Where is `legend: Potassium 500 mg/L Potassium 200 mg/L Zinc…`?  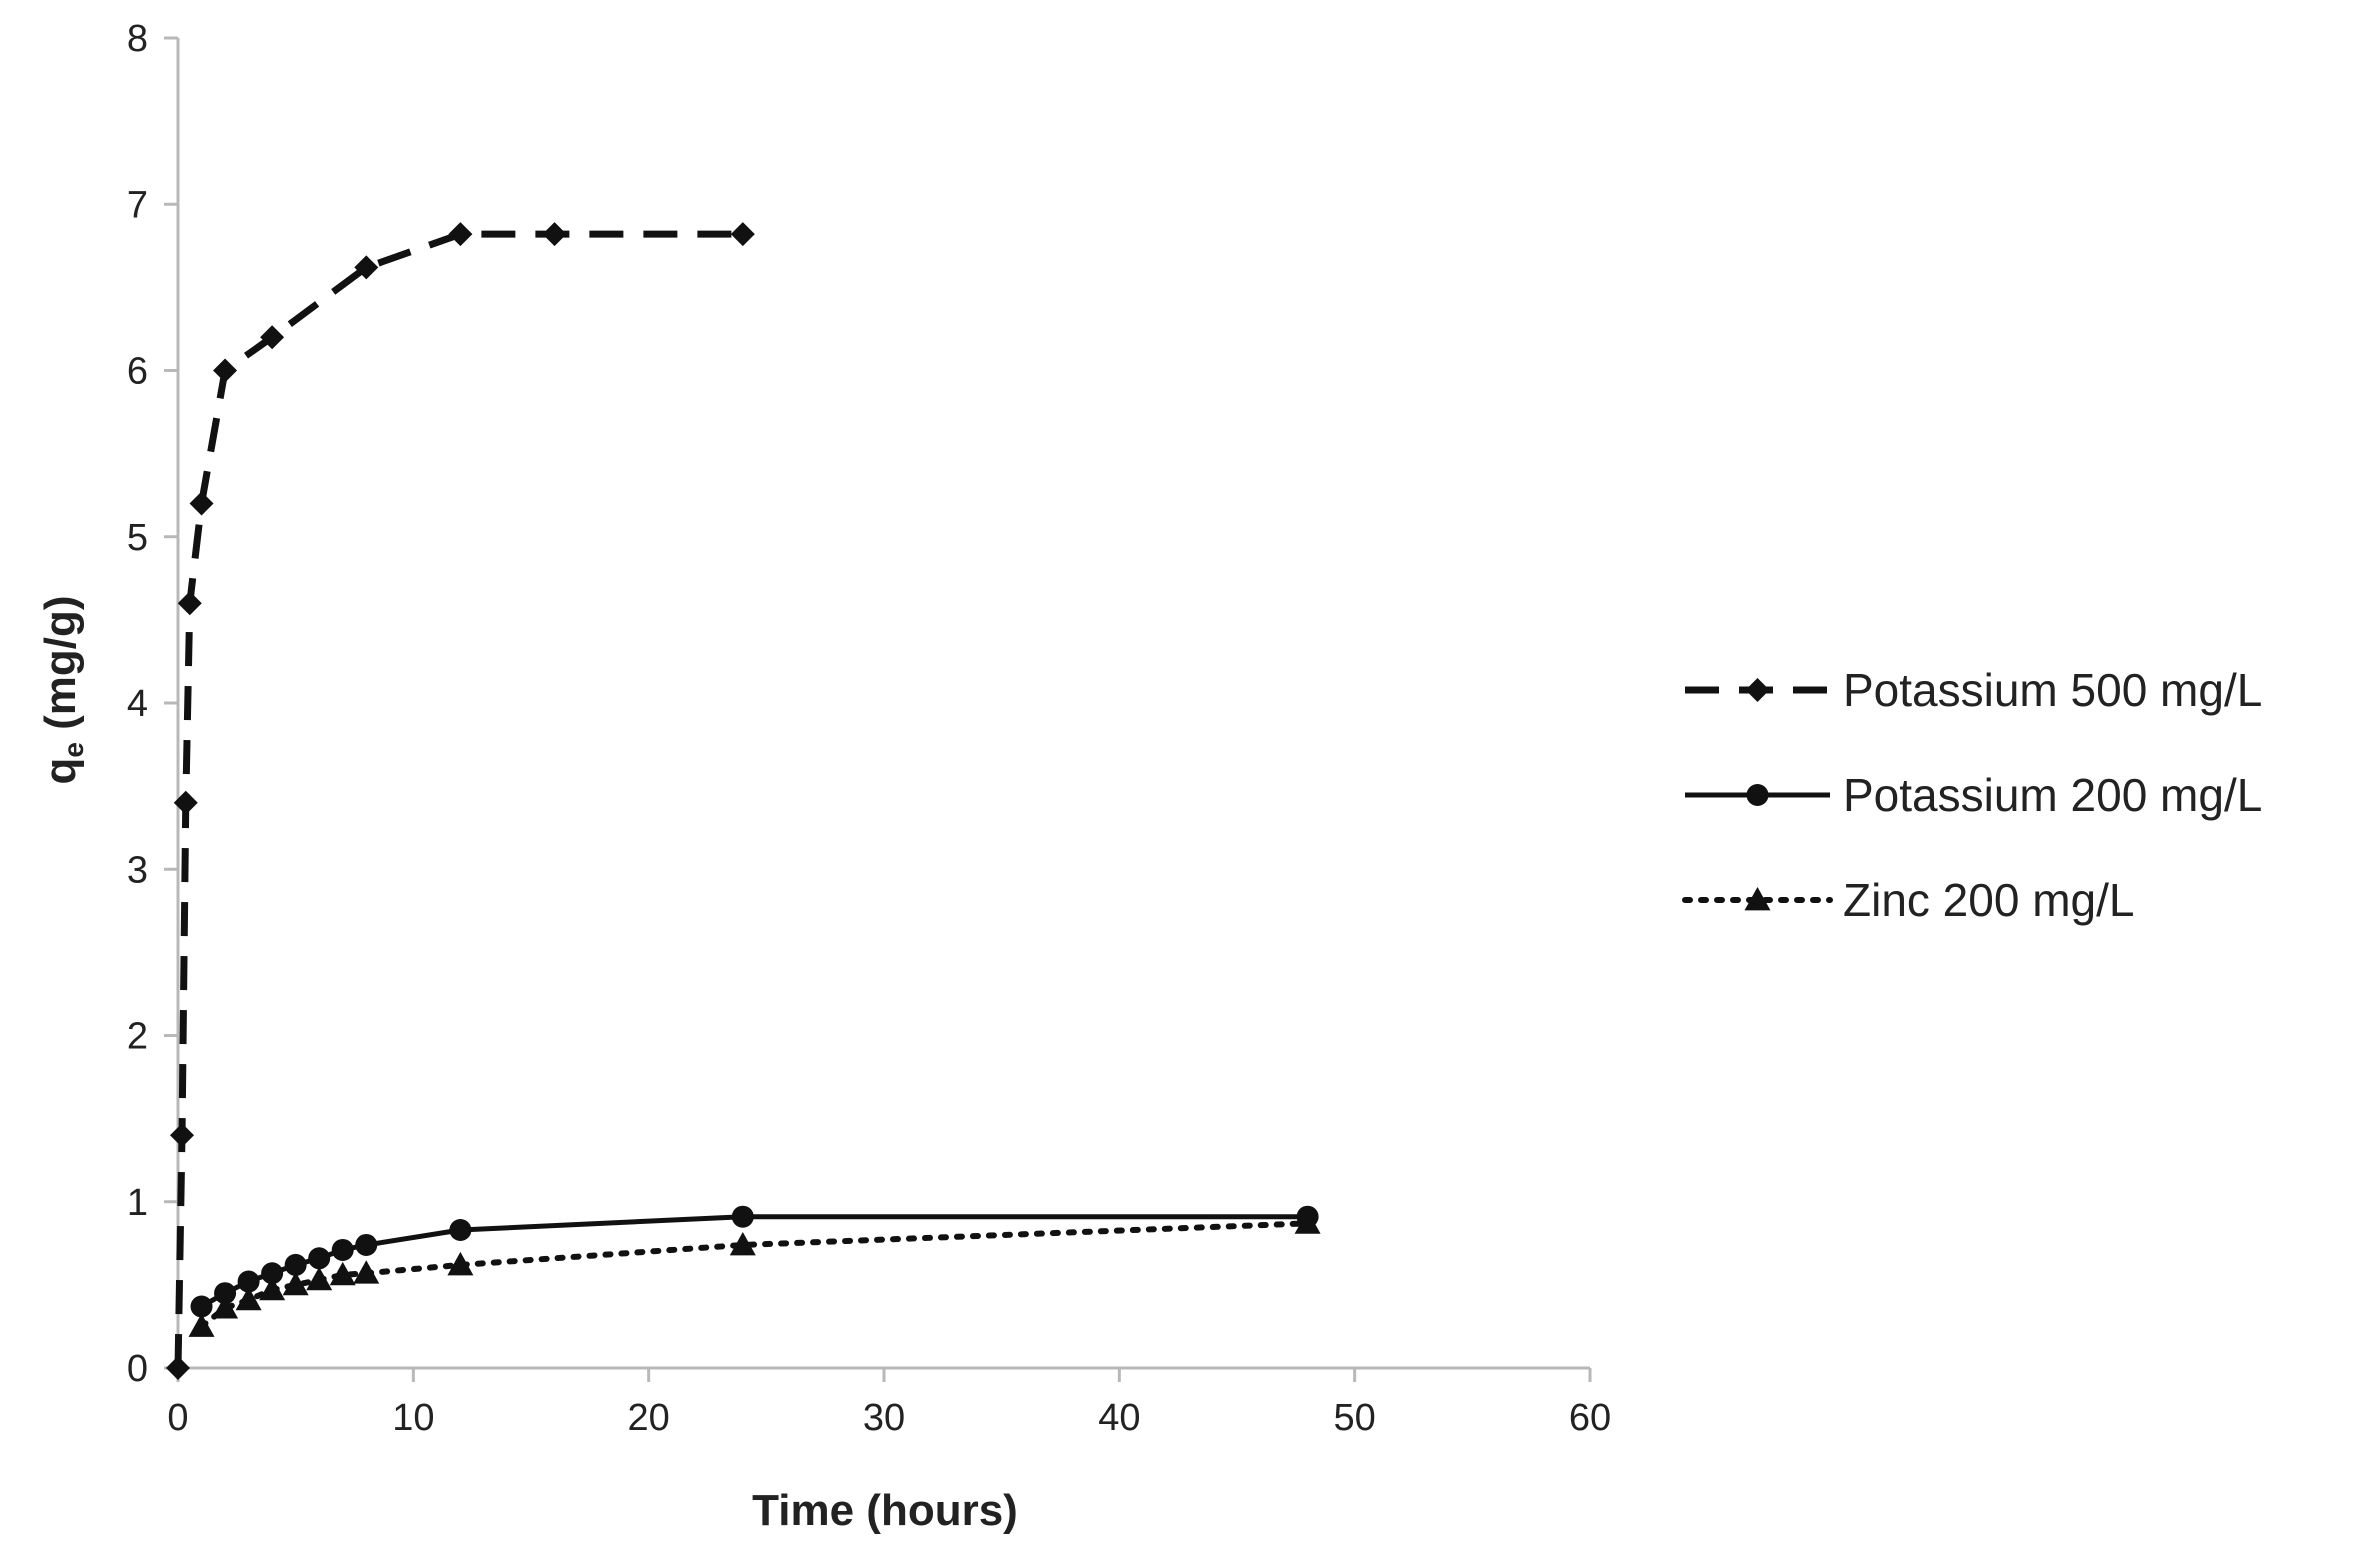 legend: Potassium 500 mg/L Potassium 200 mg/L Zinc… is located at coordinates (1972, 795).